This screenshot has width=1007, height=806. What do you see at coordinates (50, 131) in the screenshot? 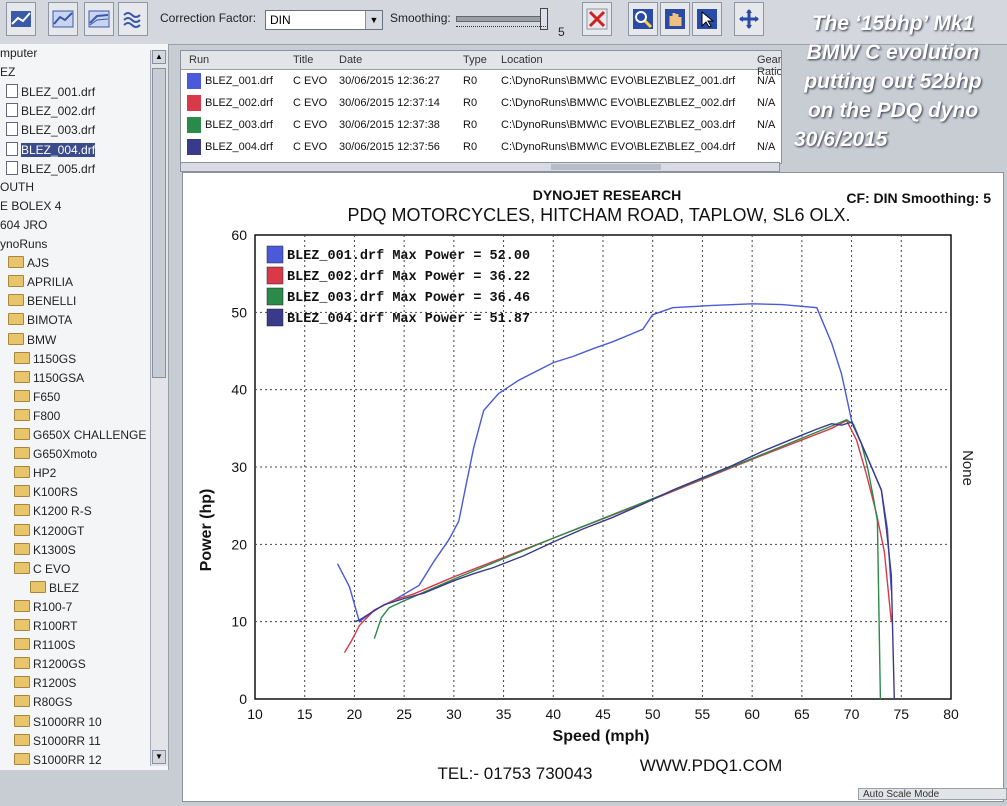
I see `tree-item: BLEZ_003.drf` at bounding box center [50, 131].